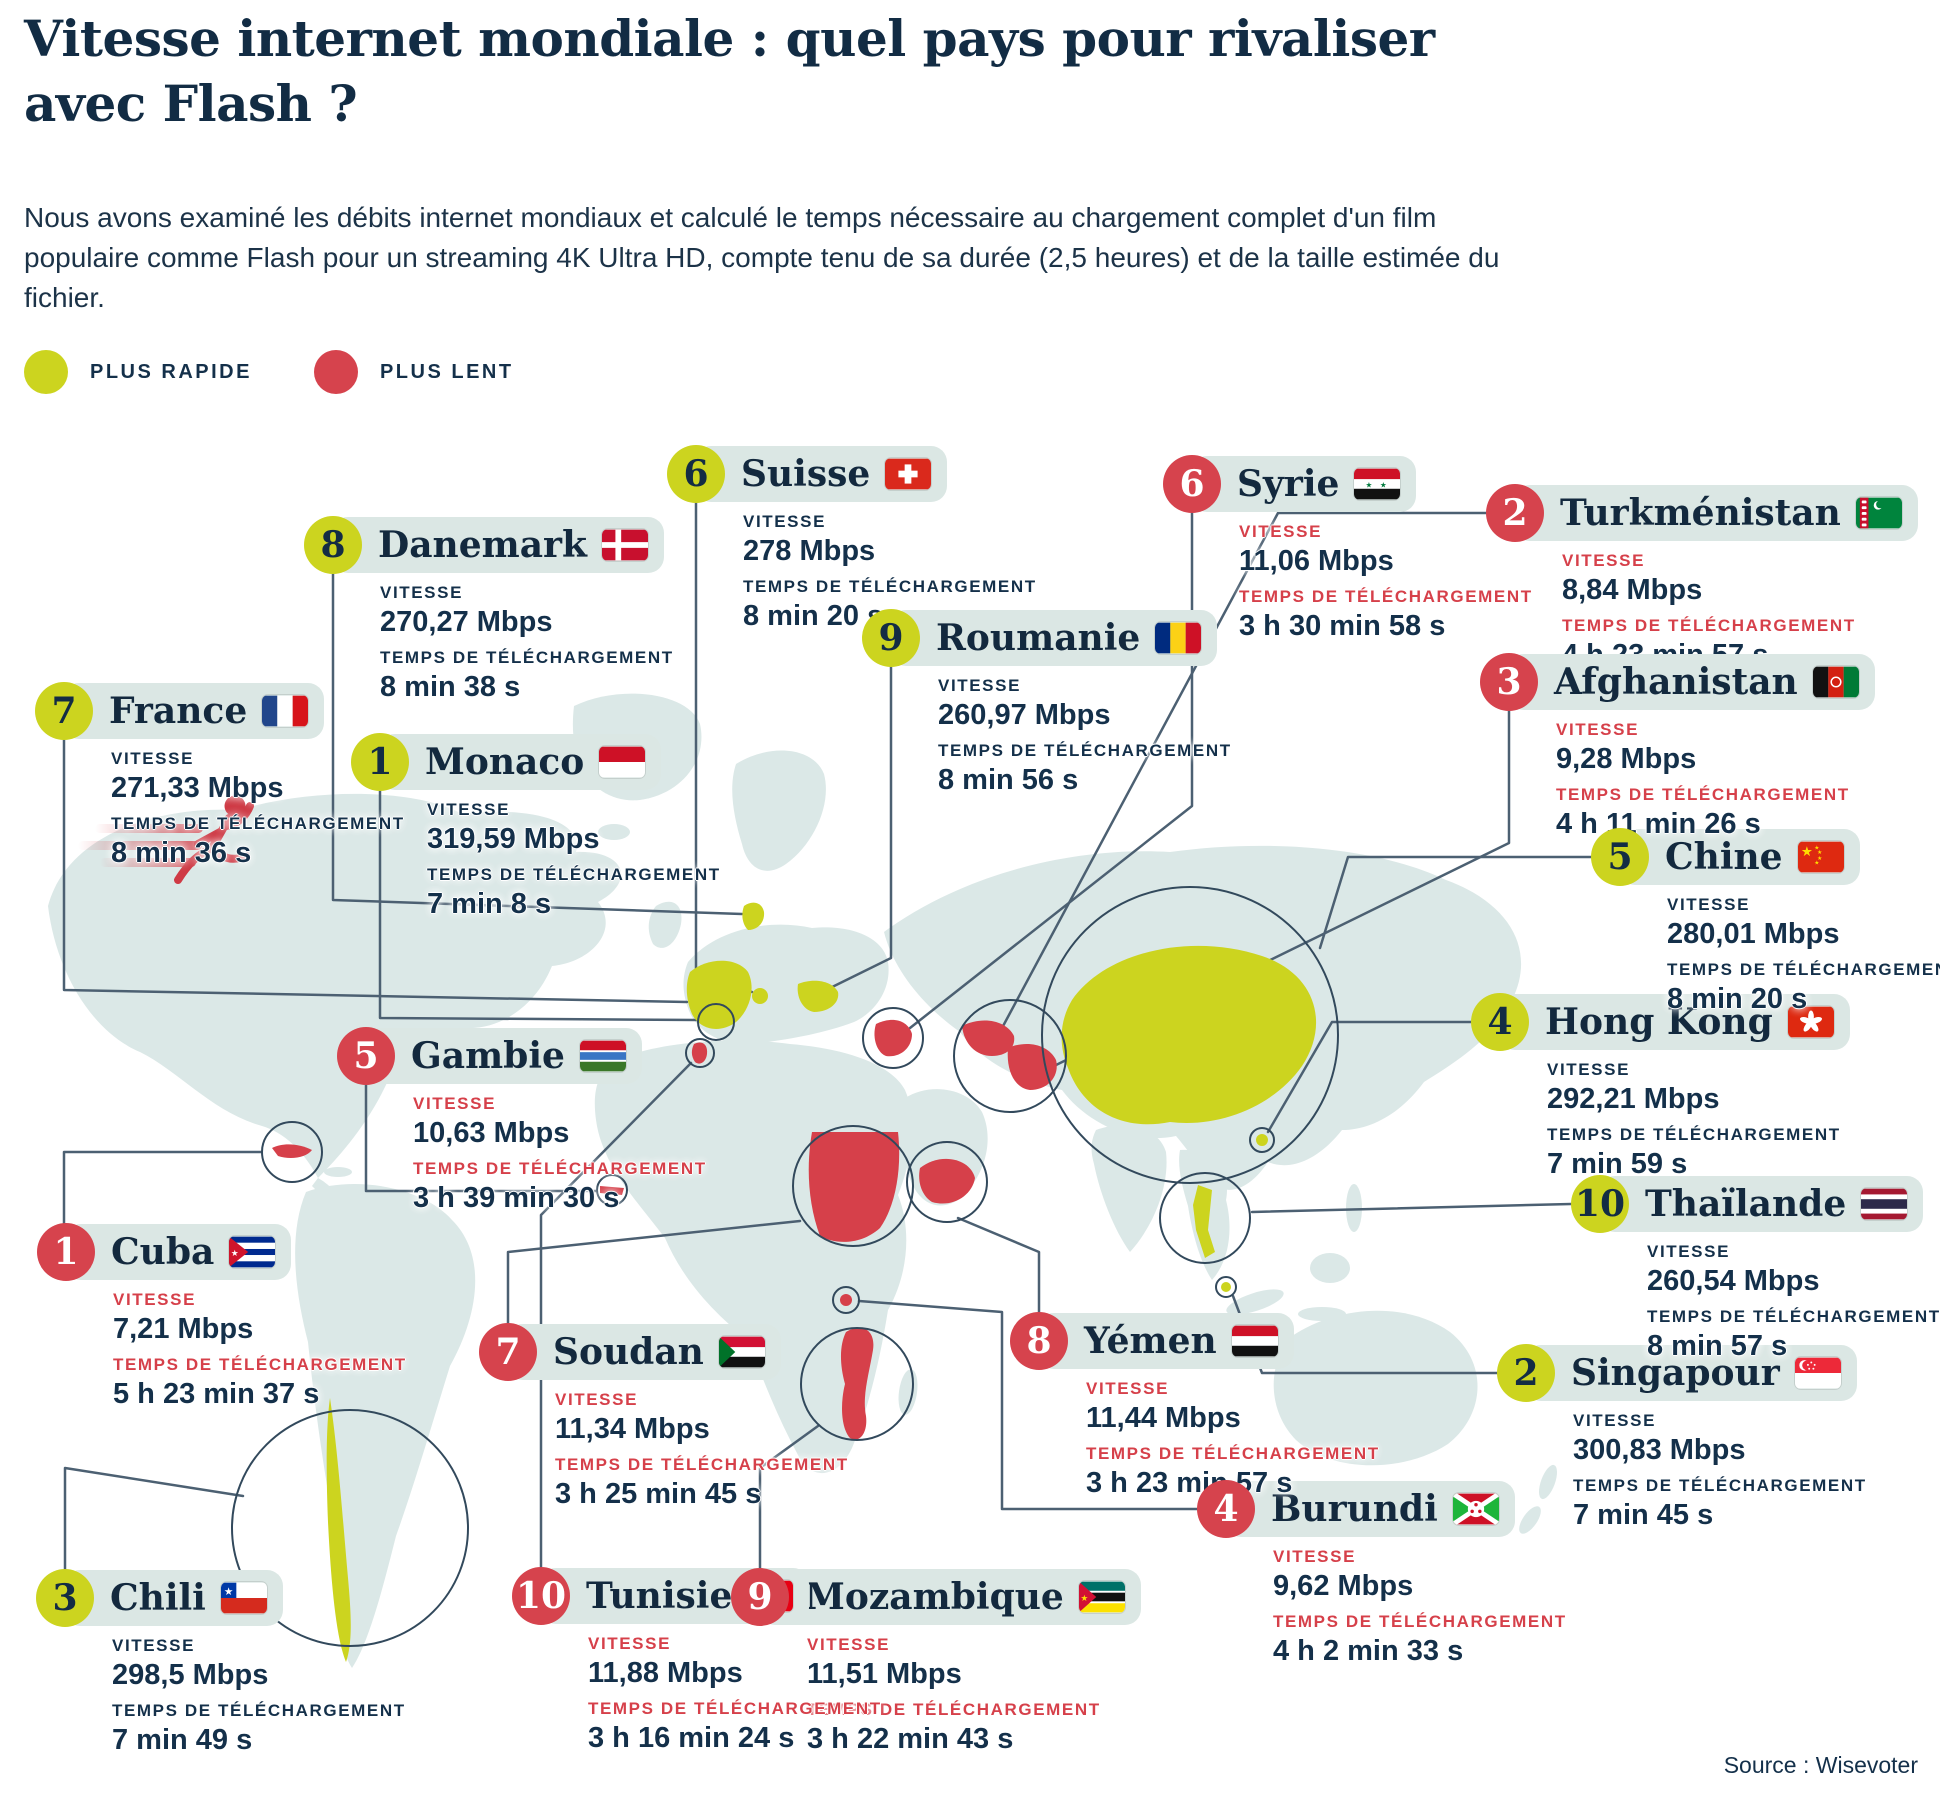 The height and width of the screenshot is (1795, 1940). I want to click on highlight-burundi, so click(846, 1300).